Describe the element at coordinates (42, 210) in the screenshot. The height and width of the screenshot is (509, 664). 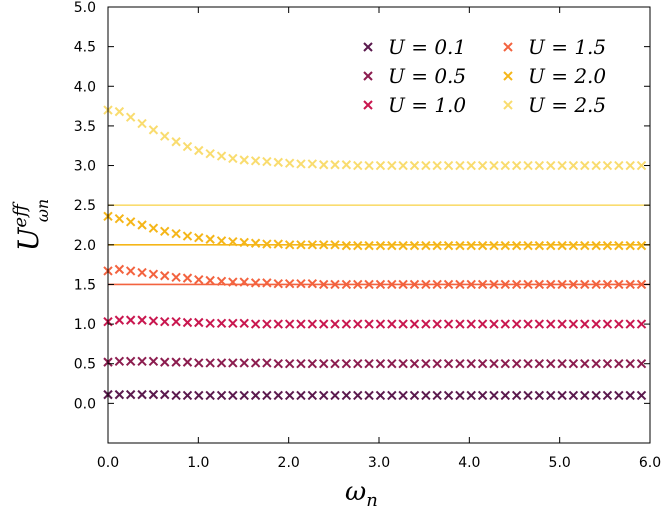
I see `y-axis-label-sub: ωn` at that location.